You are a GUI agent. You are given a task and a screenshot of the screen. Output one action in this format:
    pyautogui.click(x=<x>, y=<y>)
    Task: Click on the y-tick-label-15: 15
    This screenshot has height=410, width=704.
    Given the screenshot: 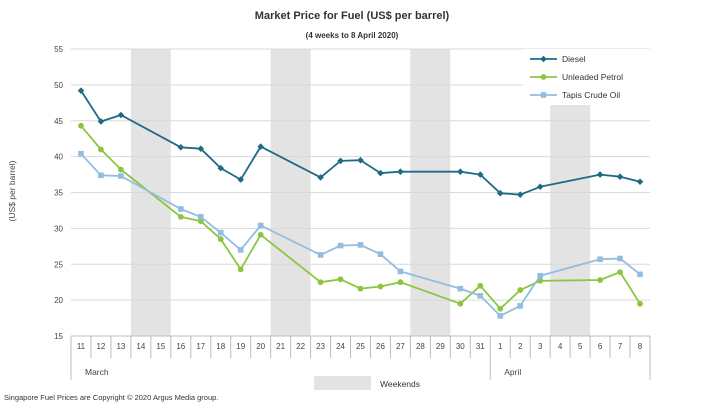 What is the action you would take?
    pyautogui.click(x=58, y=336)
    